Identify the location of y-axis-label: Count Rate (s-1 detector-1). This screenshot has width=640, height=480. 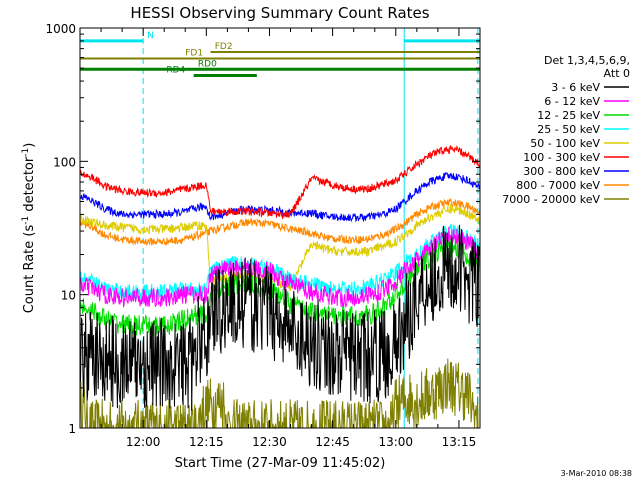
(29, 228).